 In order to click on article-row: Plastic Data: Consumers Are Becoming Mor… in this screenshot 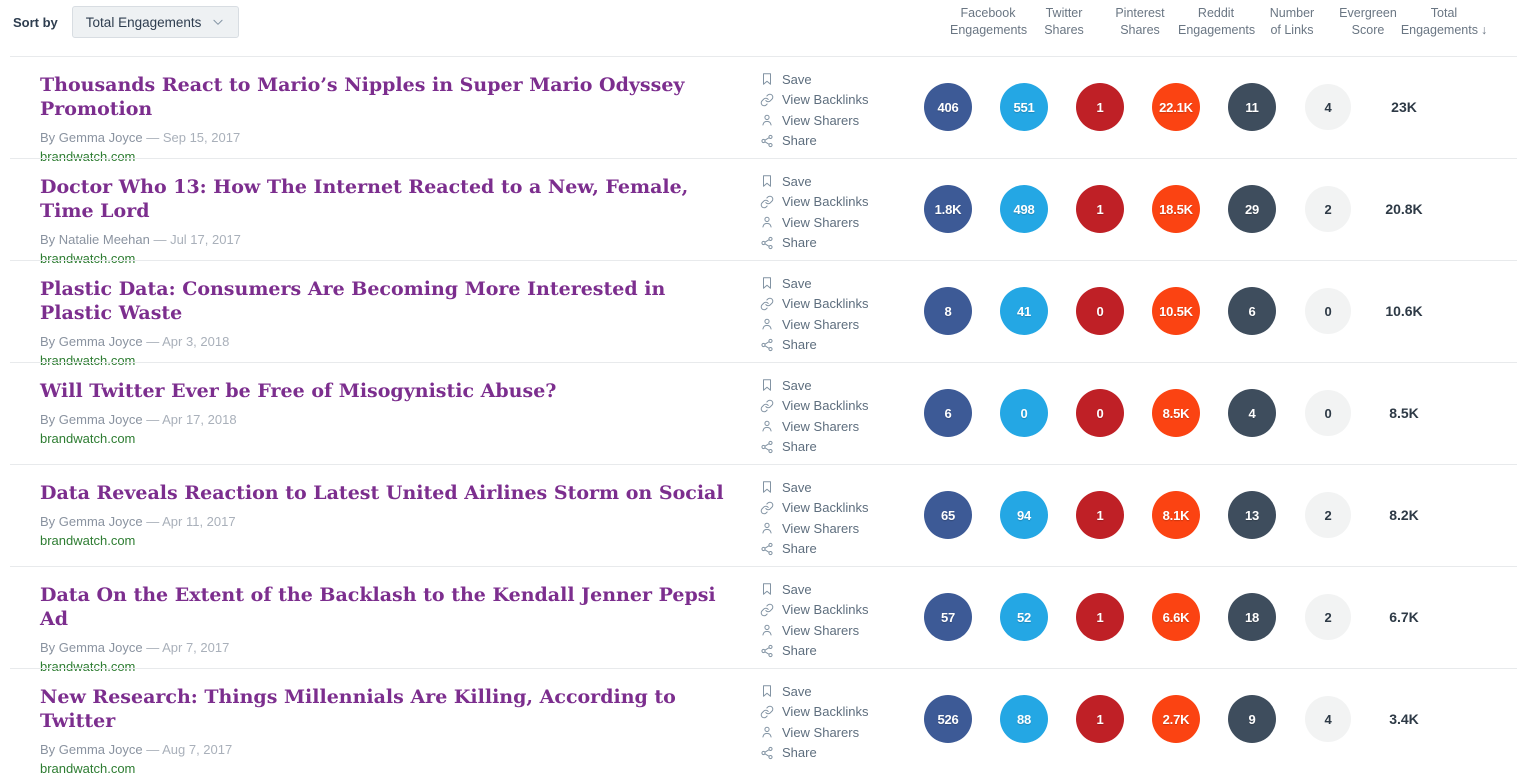, I will do `click(758, 314)`.